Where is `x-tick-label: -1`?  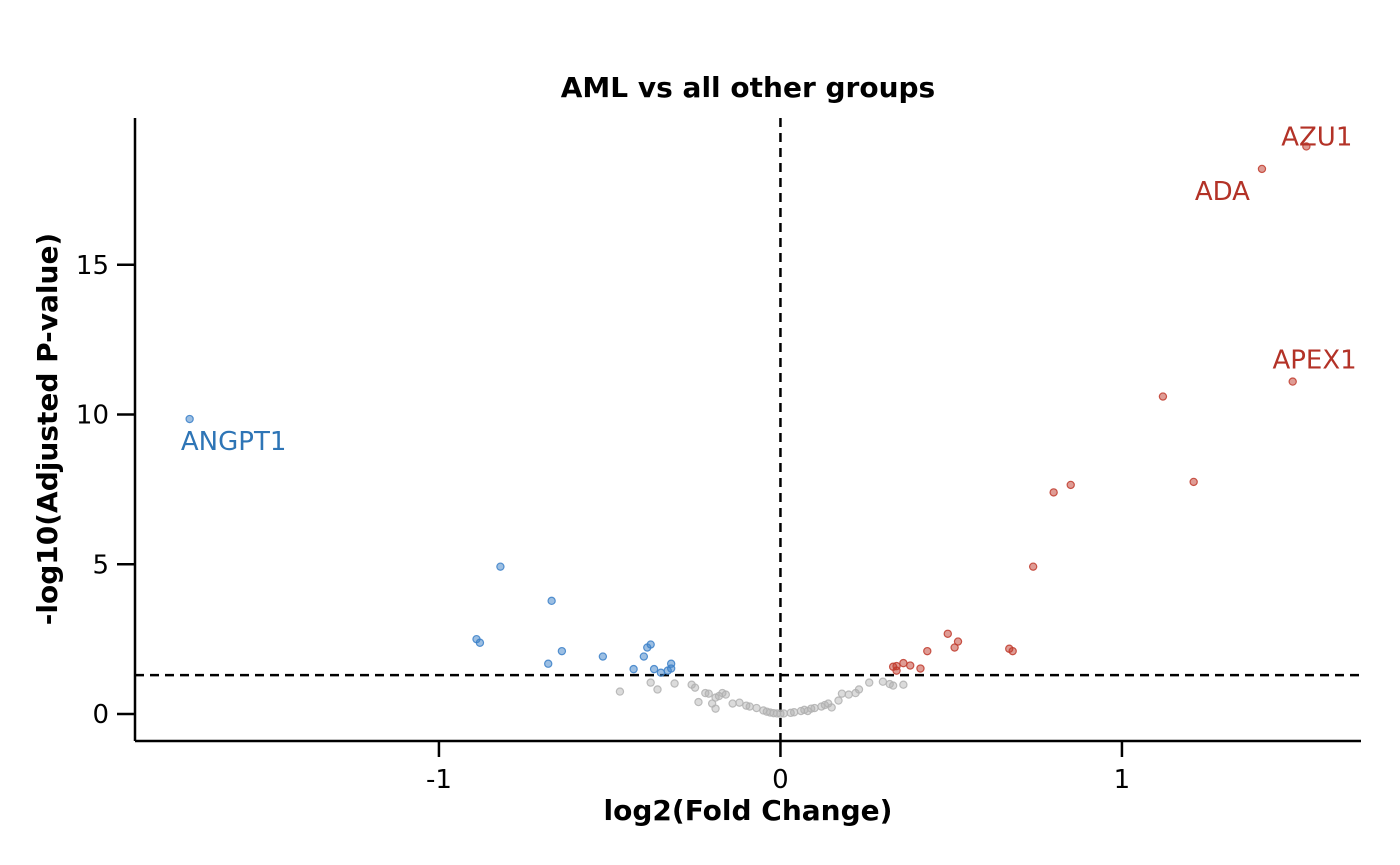
x-tick-label: -1 is located at coordinates (439, 780).